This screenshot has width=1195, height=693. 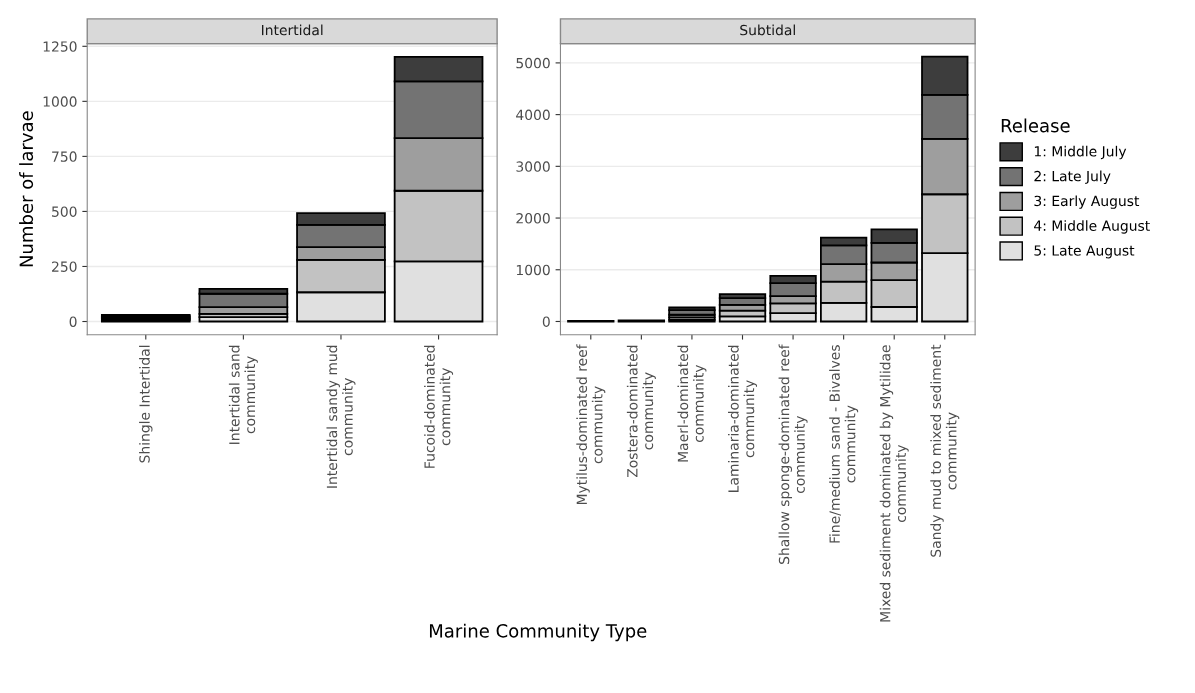 I want to click on y-tick-label: 750, so click(x=64, y=156).